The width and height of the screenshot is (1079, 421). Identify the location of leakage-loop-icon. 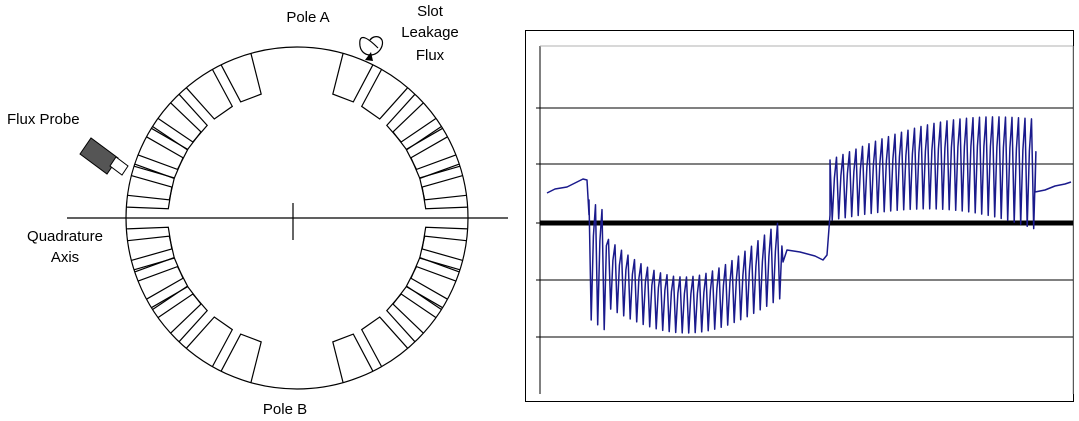
(371, 48).